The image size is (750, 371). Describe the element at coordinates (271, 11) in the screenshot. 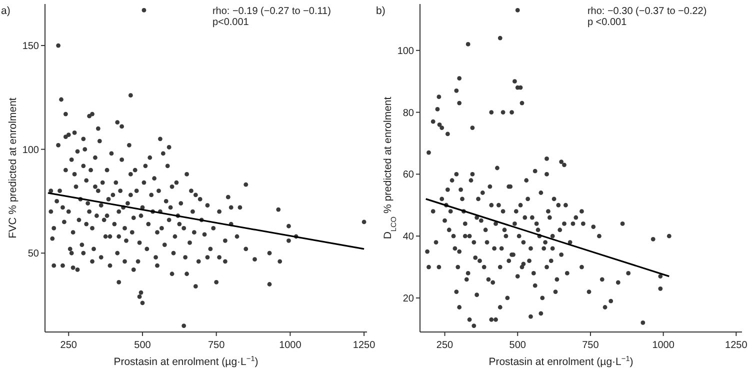

I see `annotation: rho: −0.19 (−0.27 to −0.11)` at that location.